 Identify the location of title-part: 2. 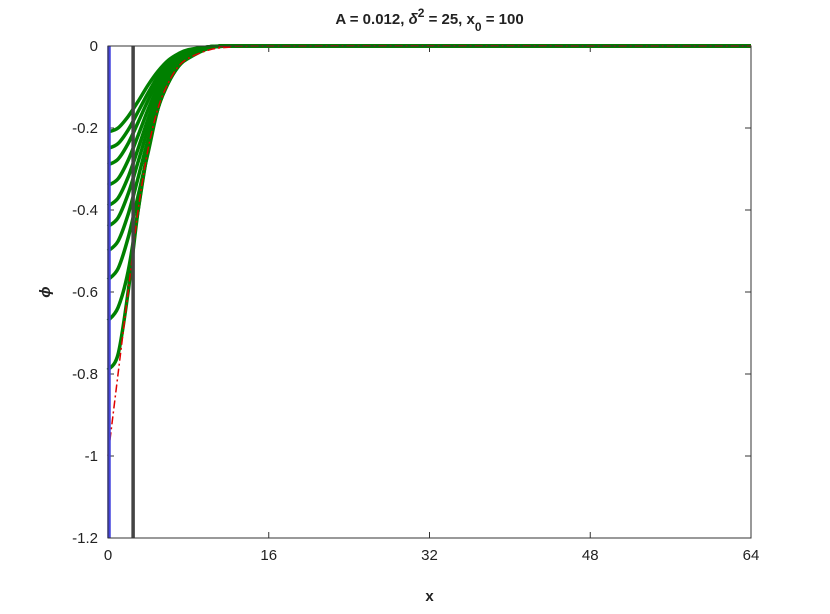
(421, 13).